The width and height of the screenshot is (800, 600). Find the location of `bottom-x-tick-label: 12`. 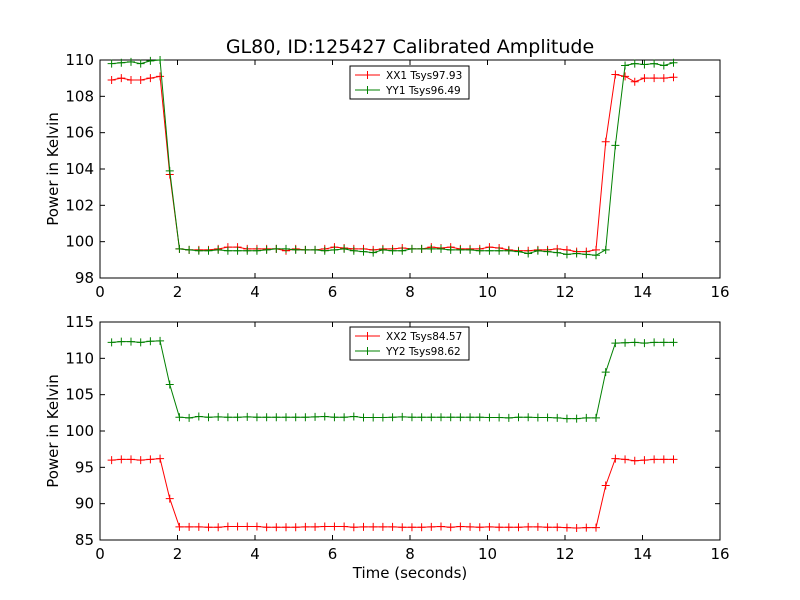

bottom-x-tick-label: 12 is located at coordinates (564, 554).